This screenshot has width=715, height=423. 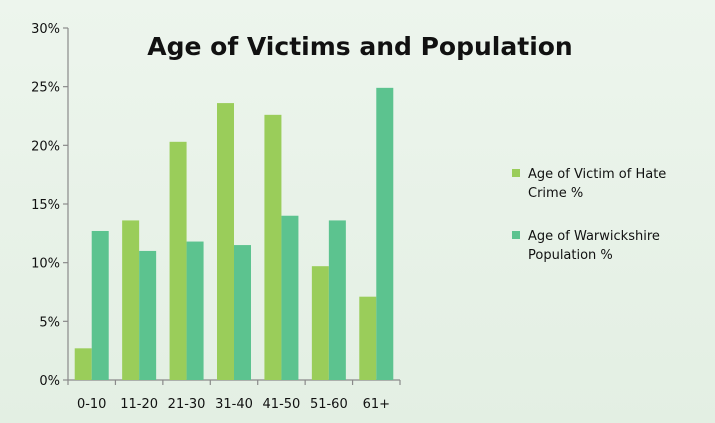 What do you see at coordinates (385, 233) in the screenshot?
I see `bar-series-2-61+` at bounding box center [385, 233].